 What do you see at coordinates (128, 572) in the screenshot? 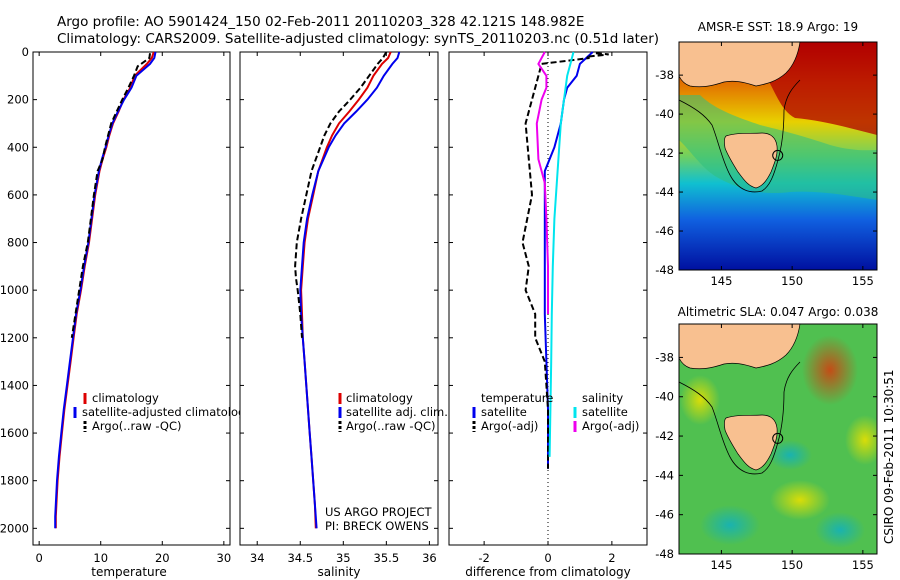
I see `temperature-x-label: temperature` at bounding box center [128, 572].